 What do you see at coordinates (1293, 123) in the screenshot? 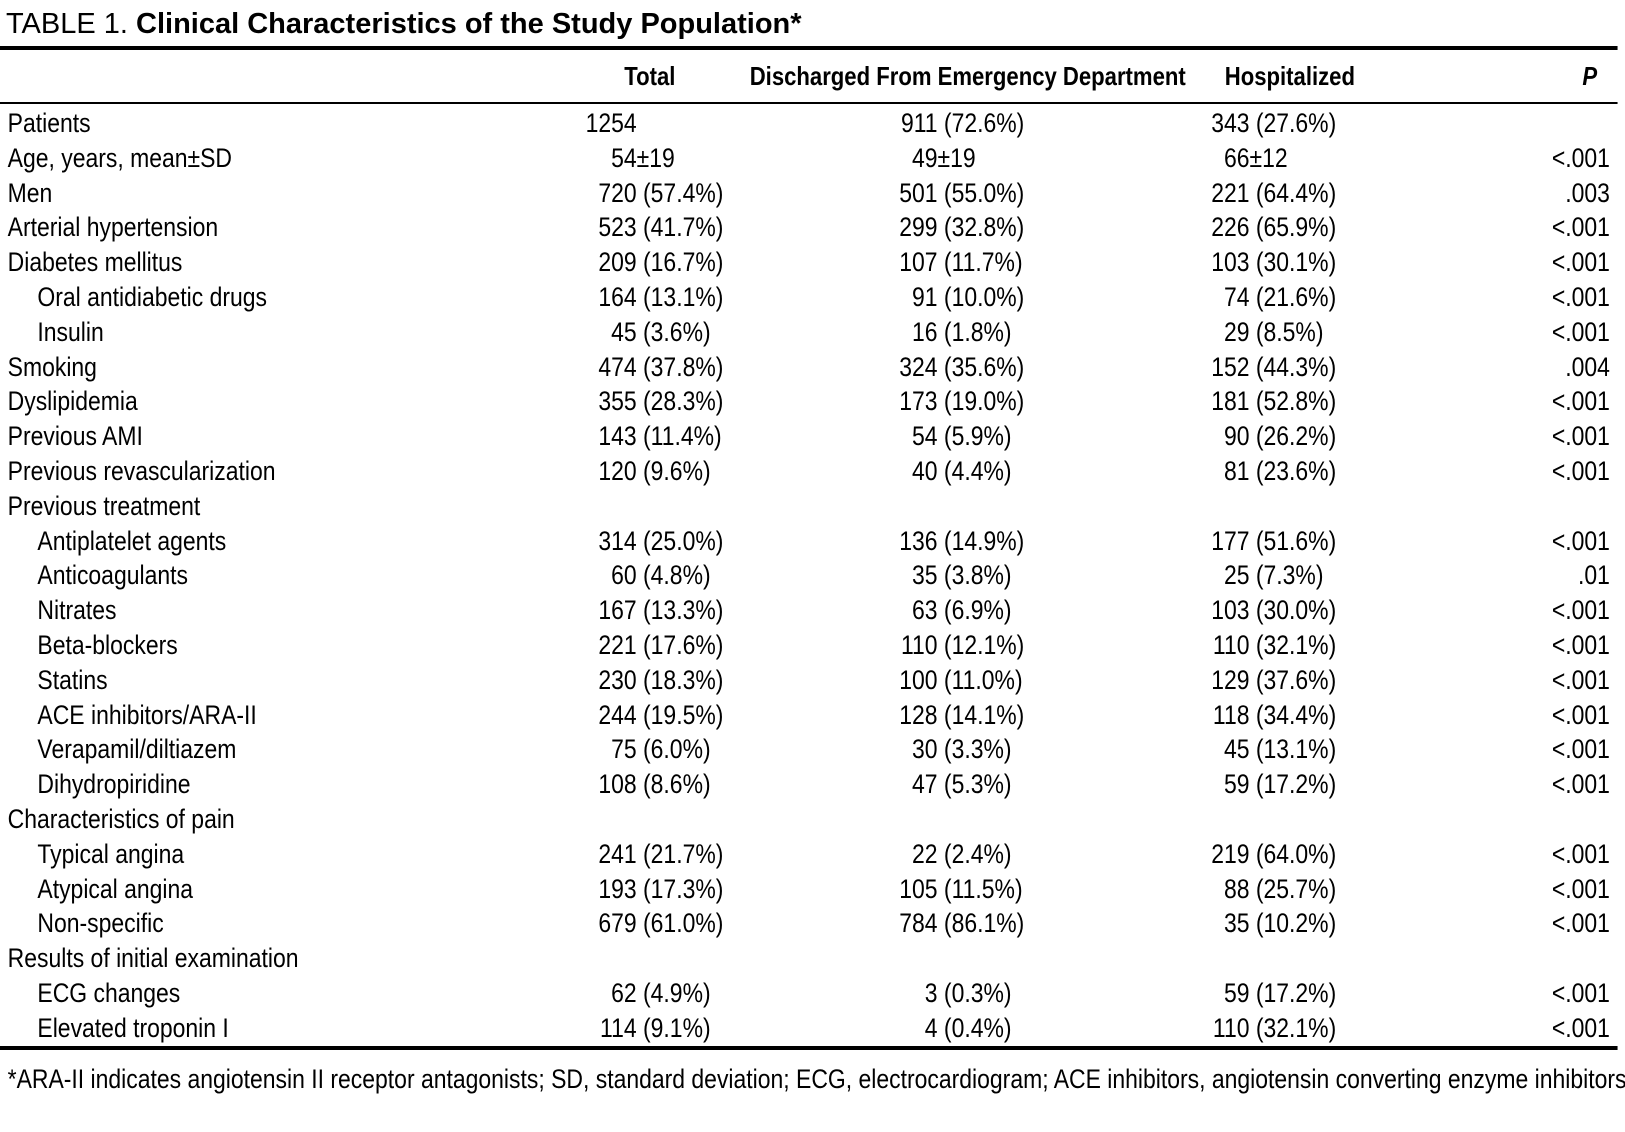
I see `hospitalized-percent: (27.6%)` at bounding box center [1293, 123].